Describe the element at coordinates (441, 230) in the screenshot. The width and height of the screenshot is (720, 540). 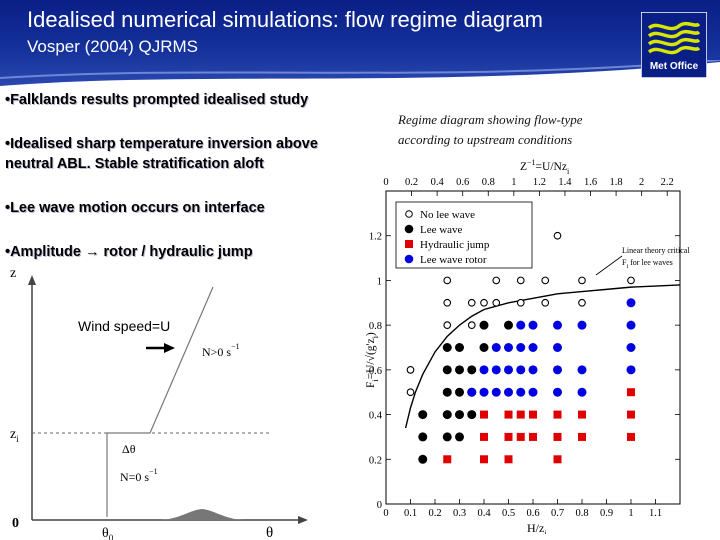
I see `legend-label-lee-wave: Lee wave` at that location.